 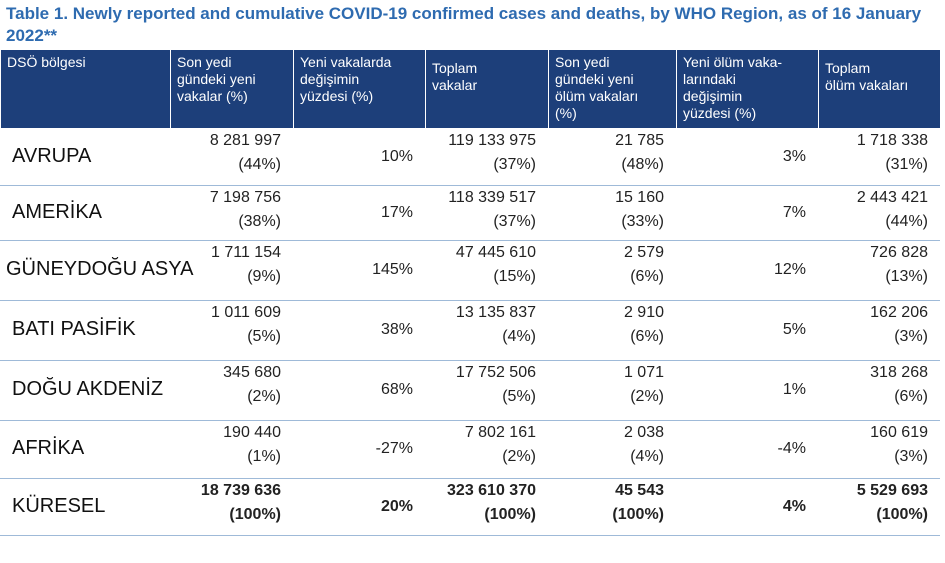 I want to click on cell-text: 12%, so click(x=789, y=269).